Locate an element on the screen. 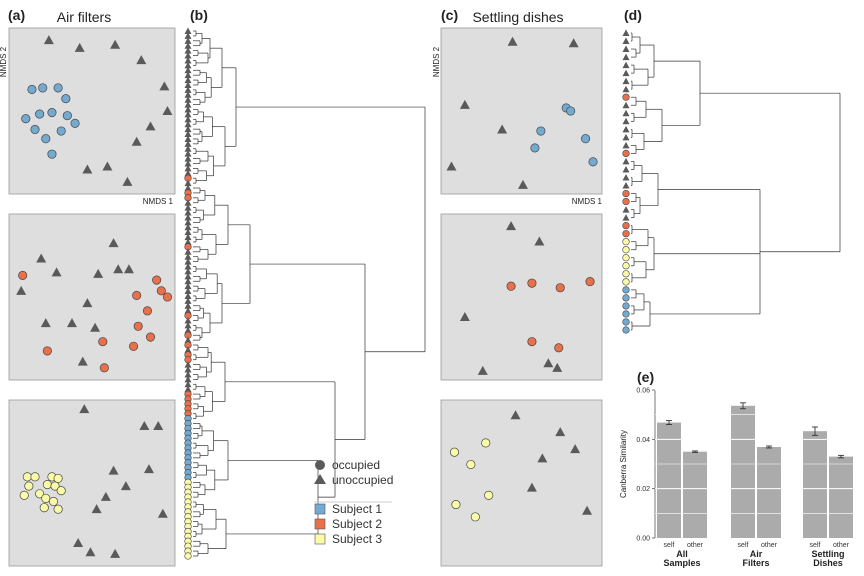 This screenshot has height=576, width=864. scatter-panel-c1 is located at coordinates (521, 111).